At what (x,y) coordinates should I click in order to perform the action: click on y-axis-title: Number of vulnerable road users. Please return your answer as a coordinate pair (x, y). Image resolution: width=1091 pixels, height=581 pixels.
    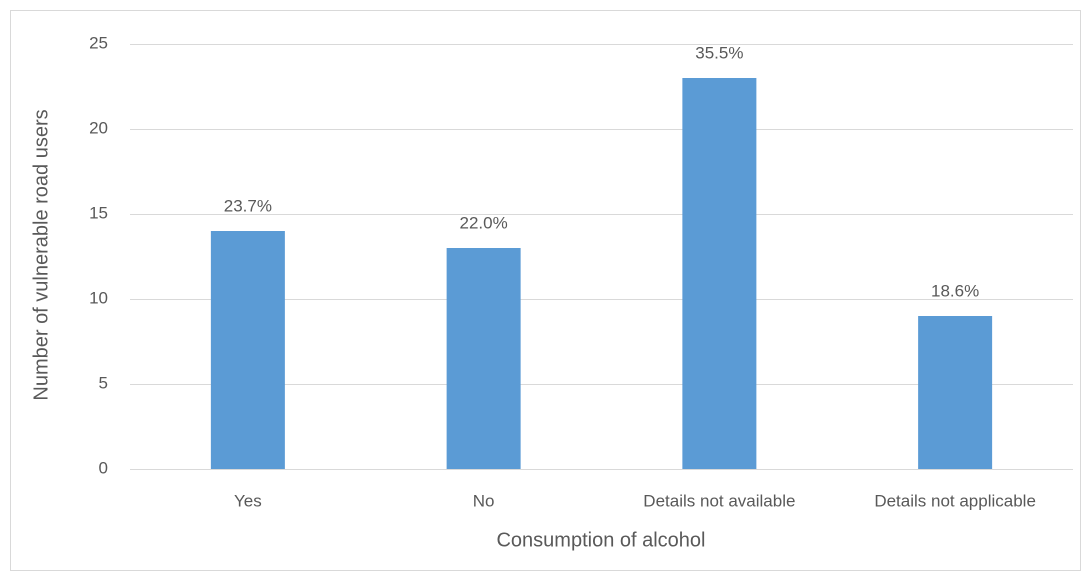
    Looking at the image, I should click on (41, 254).